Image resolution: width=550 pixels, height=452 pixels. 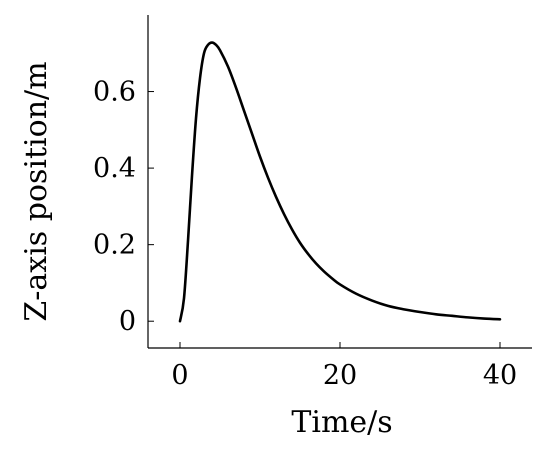 I want to click on x-tick-label: 40, so click(x=500, y=375).